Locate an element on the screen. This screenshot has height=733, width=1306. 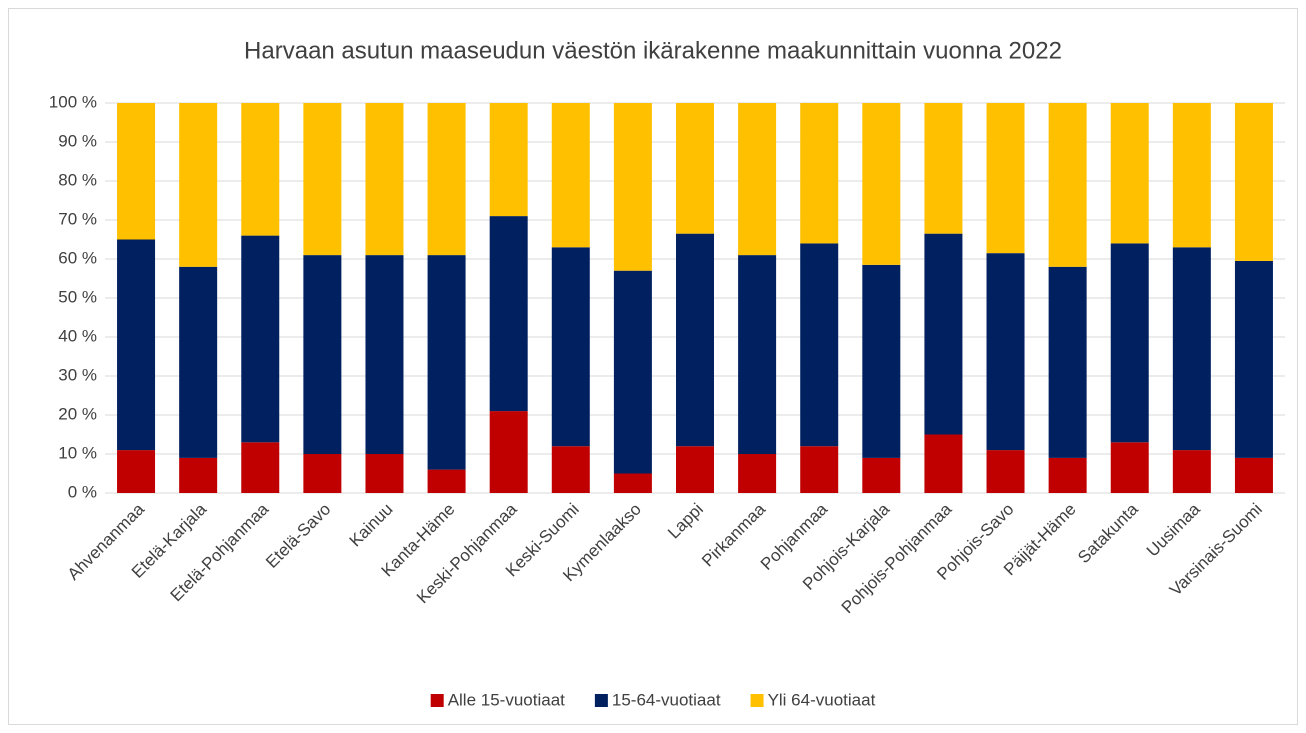
y-tick-label: 40 % is located at coordinates (77, 335).